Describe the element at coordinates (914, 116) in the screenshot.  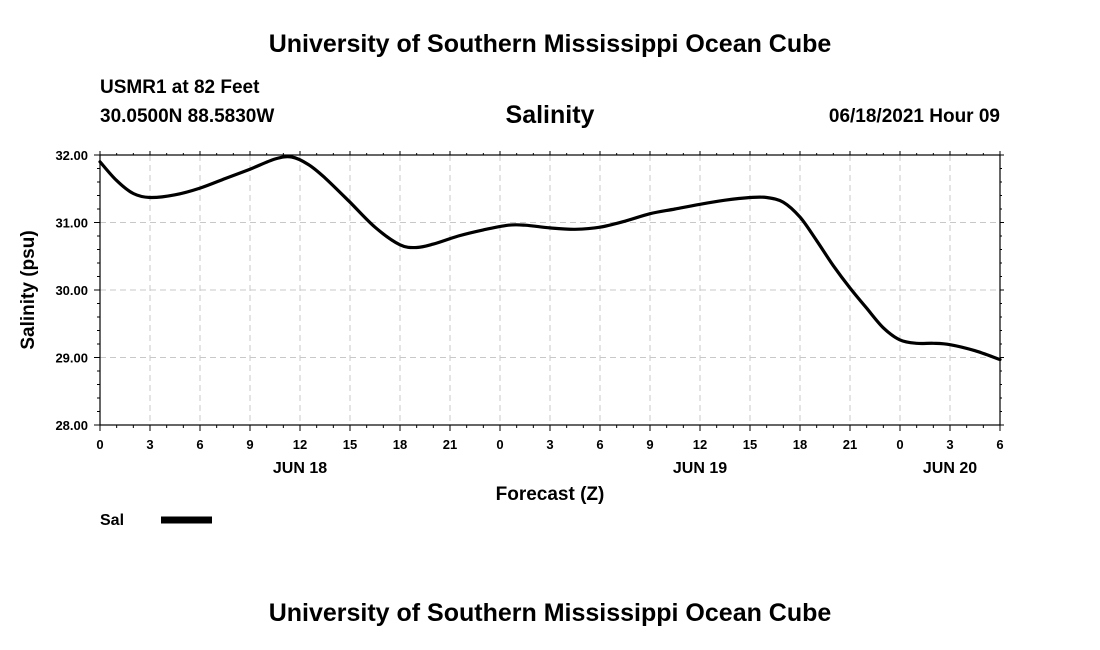
I see `forecast-datetime: 06/18/2021 Hour 09` at that location.